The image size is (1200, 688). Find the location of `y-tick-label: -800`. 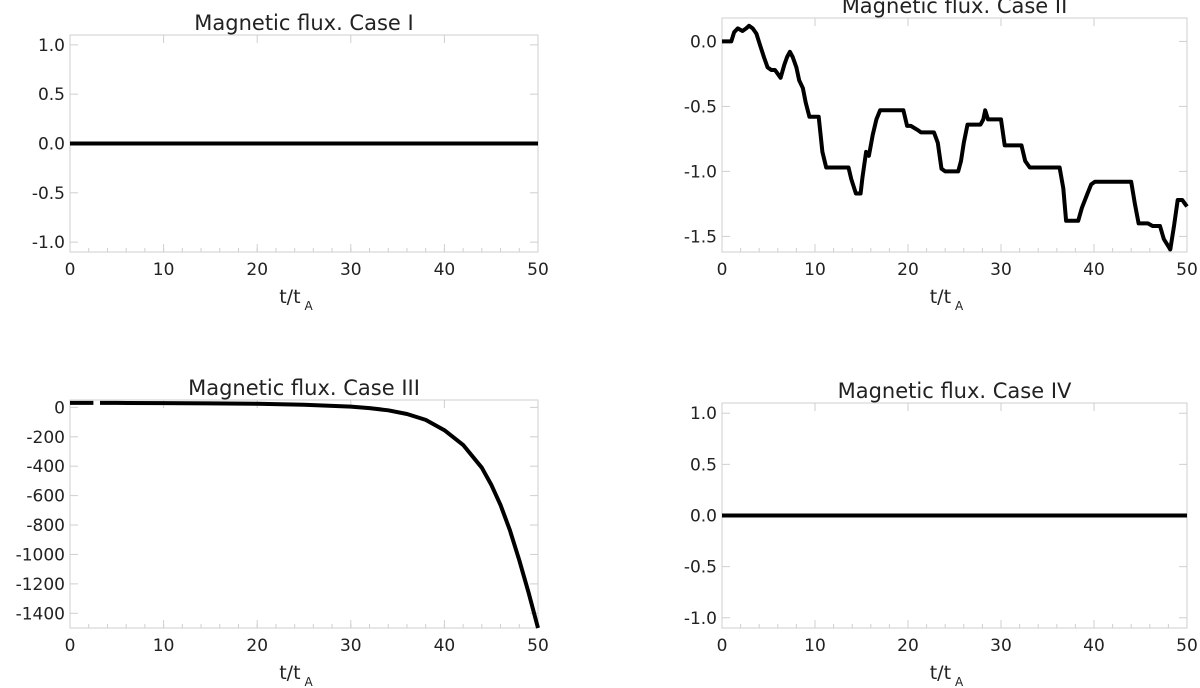

y-tick-label: -800 is located at coordinates (45, 526).